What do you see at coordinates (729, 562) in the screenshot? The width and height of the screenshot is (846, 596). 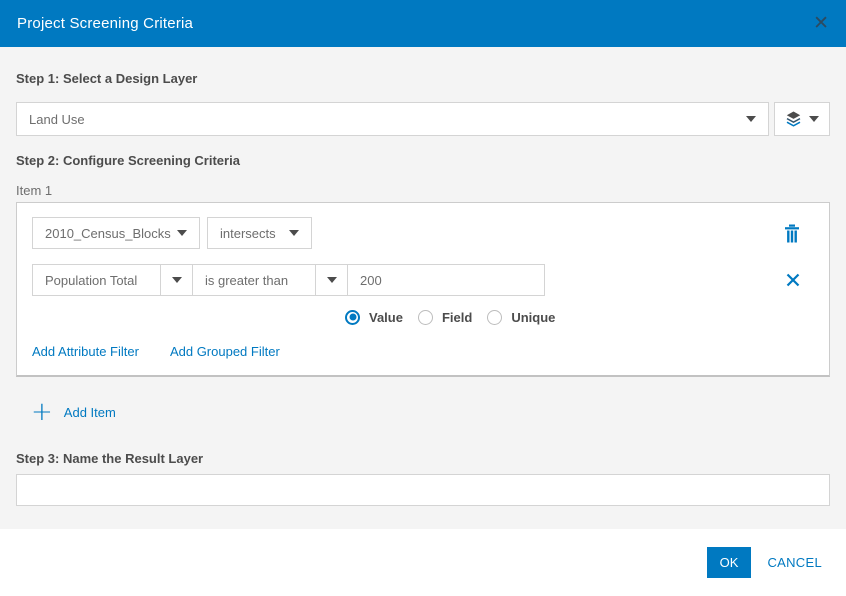 I see `ok-button: OK` at bounding box center [729, 562].